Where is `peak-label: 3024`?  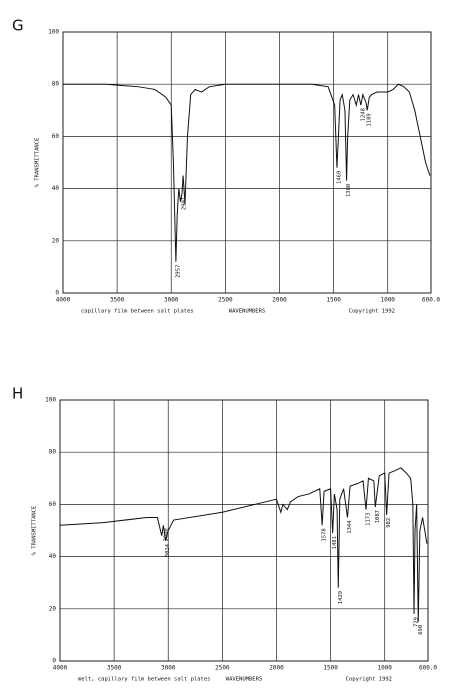
peak-label: 3024 is located at coordinates (168, 550).